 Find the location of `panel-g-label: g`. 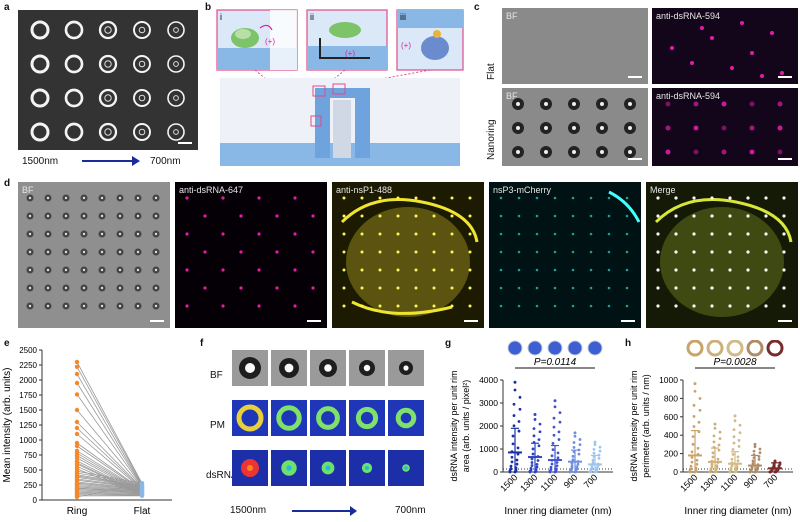

panel-g-label: g is located at coordinates (448, 343).